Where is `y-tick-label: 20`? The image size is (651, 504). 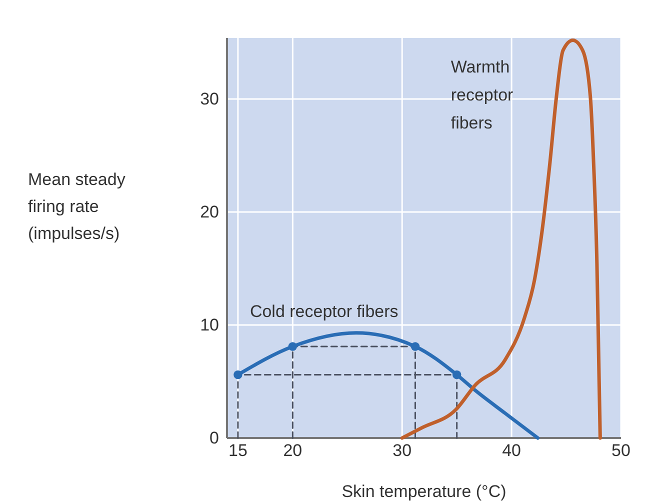 y-tick-label: 20 is located at coordinates (209, 212).